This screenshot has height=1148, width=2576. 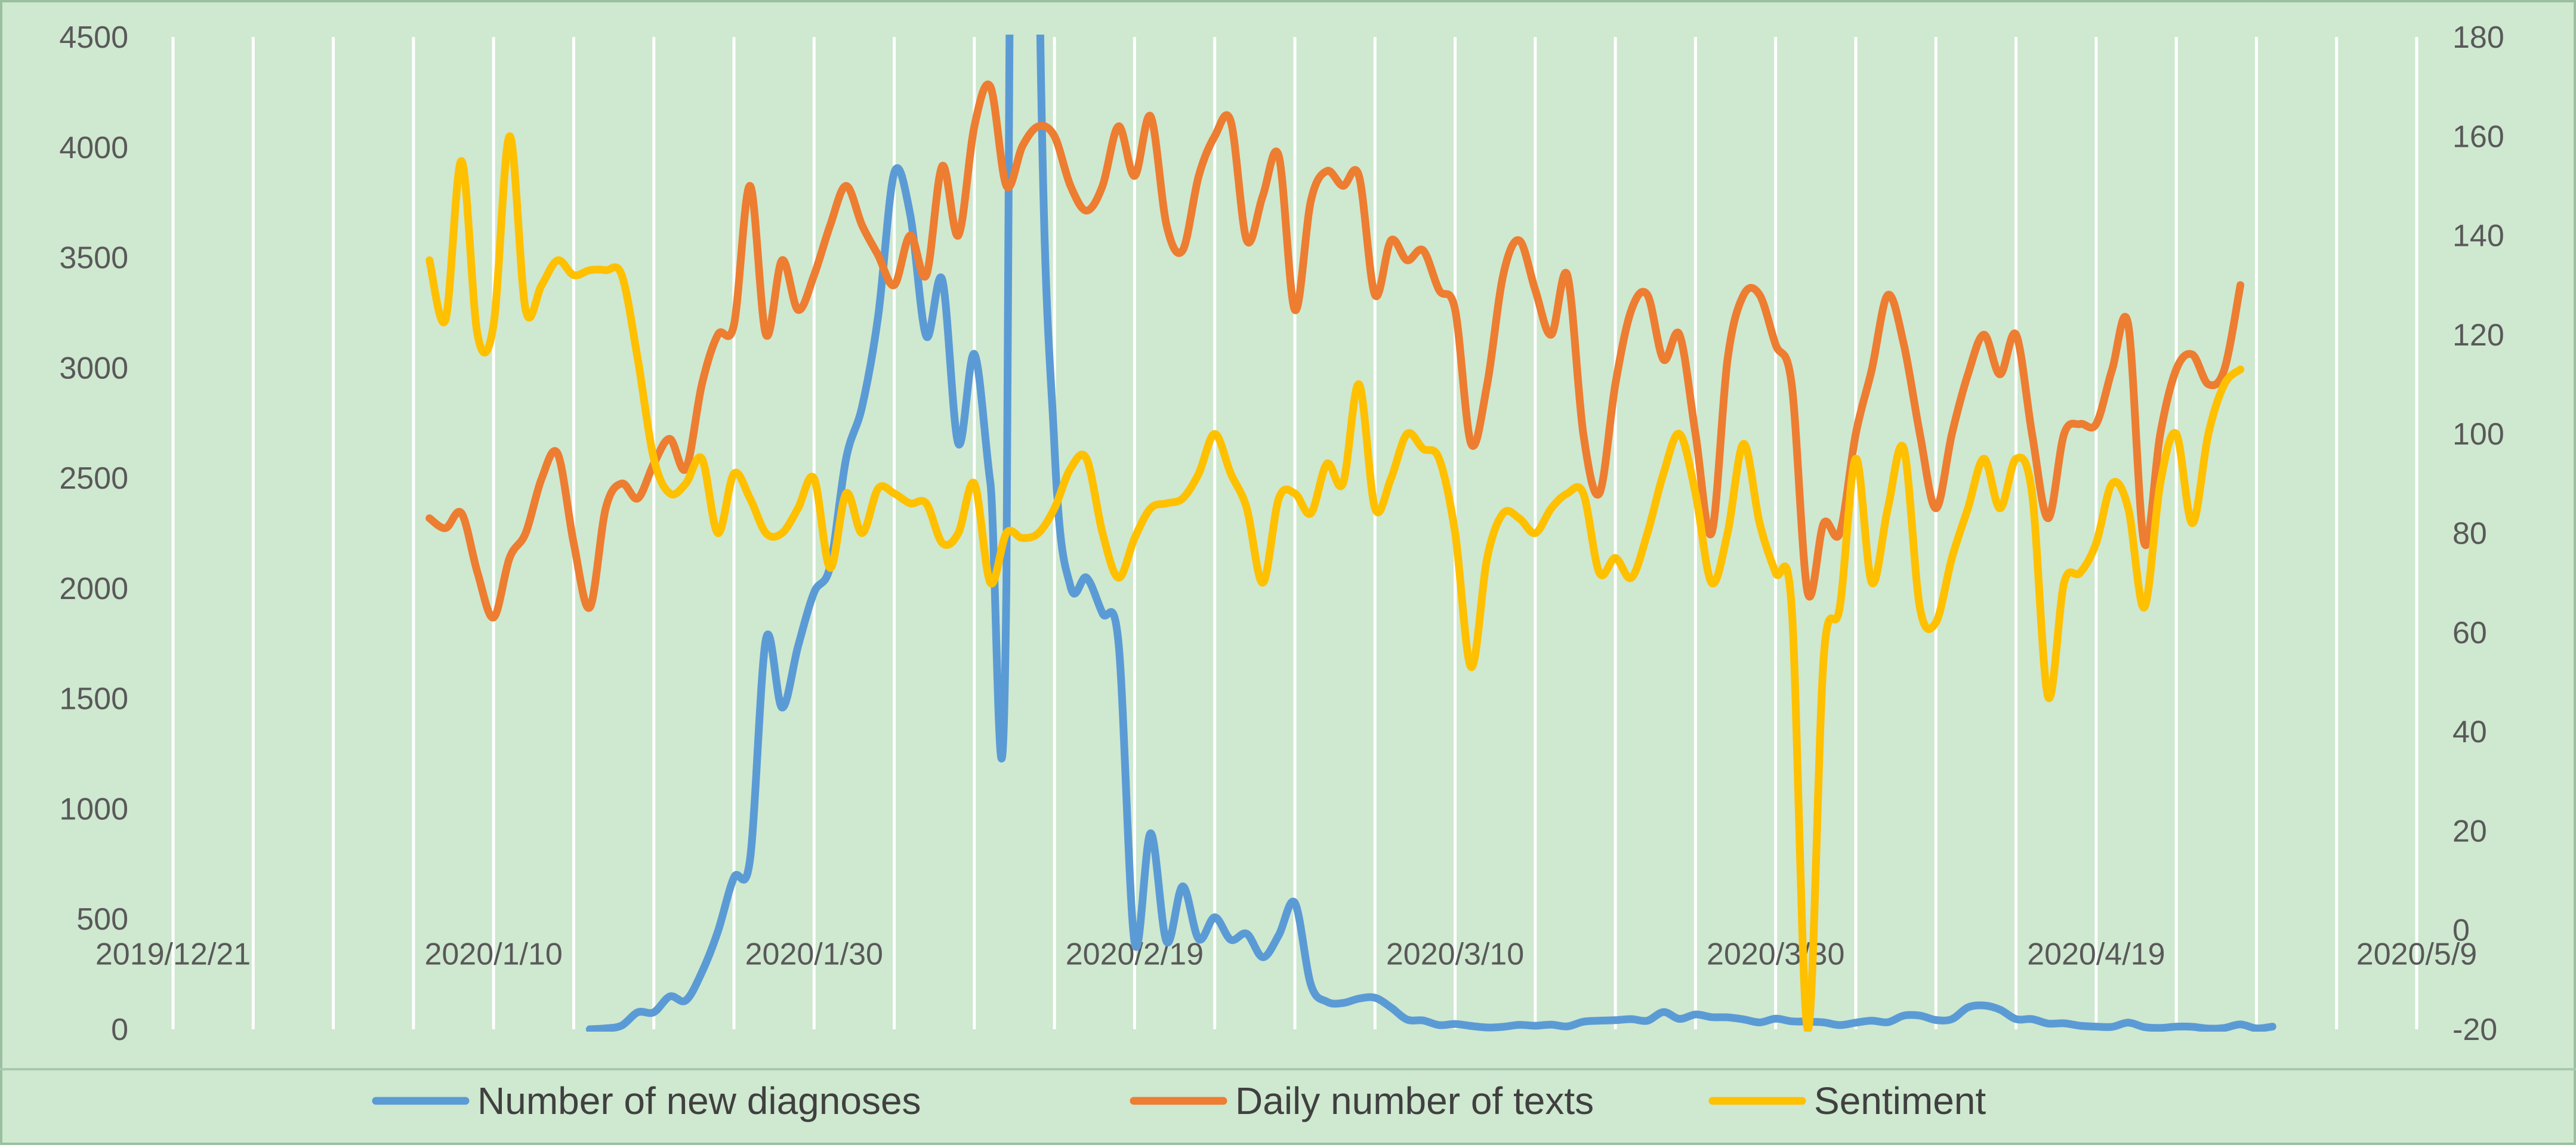 What do you see at coordinates (2478, 236) in the screenshot?
I see `y-right-tick-label: 140` at bounding box center [2478, 236].